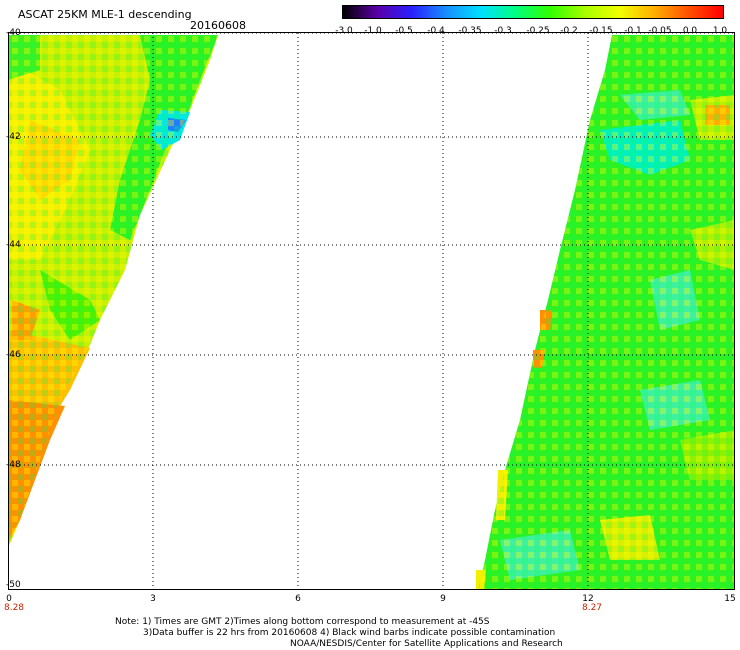 This screenshot has width=740, height=650. I want to click on y-label: -50, so click(13, 585).